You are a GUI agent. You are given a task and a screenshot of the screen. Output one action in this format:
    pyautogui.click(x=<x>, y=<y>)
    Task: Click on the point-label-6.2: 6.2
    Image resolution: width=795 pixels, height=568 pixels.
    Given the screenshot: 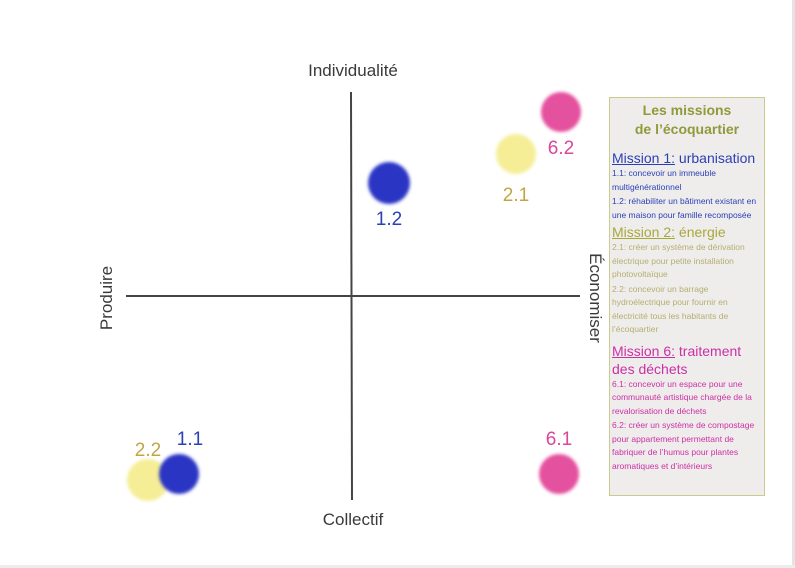 What is the action you would take?
    pyautogui.click(x=561, y=148)
    